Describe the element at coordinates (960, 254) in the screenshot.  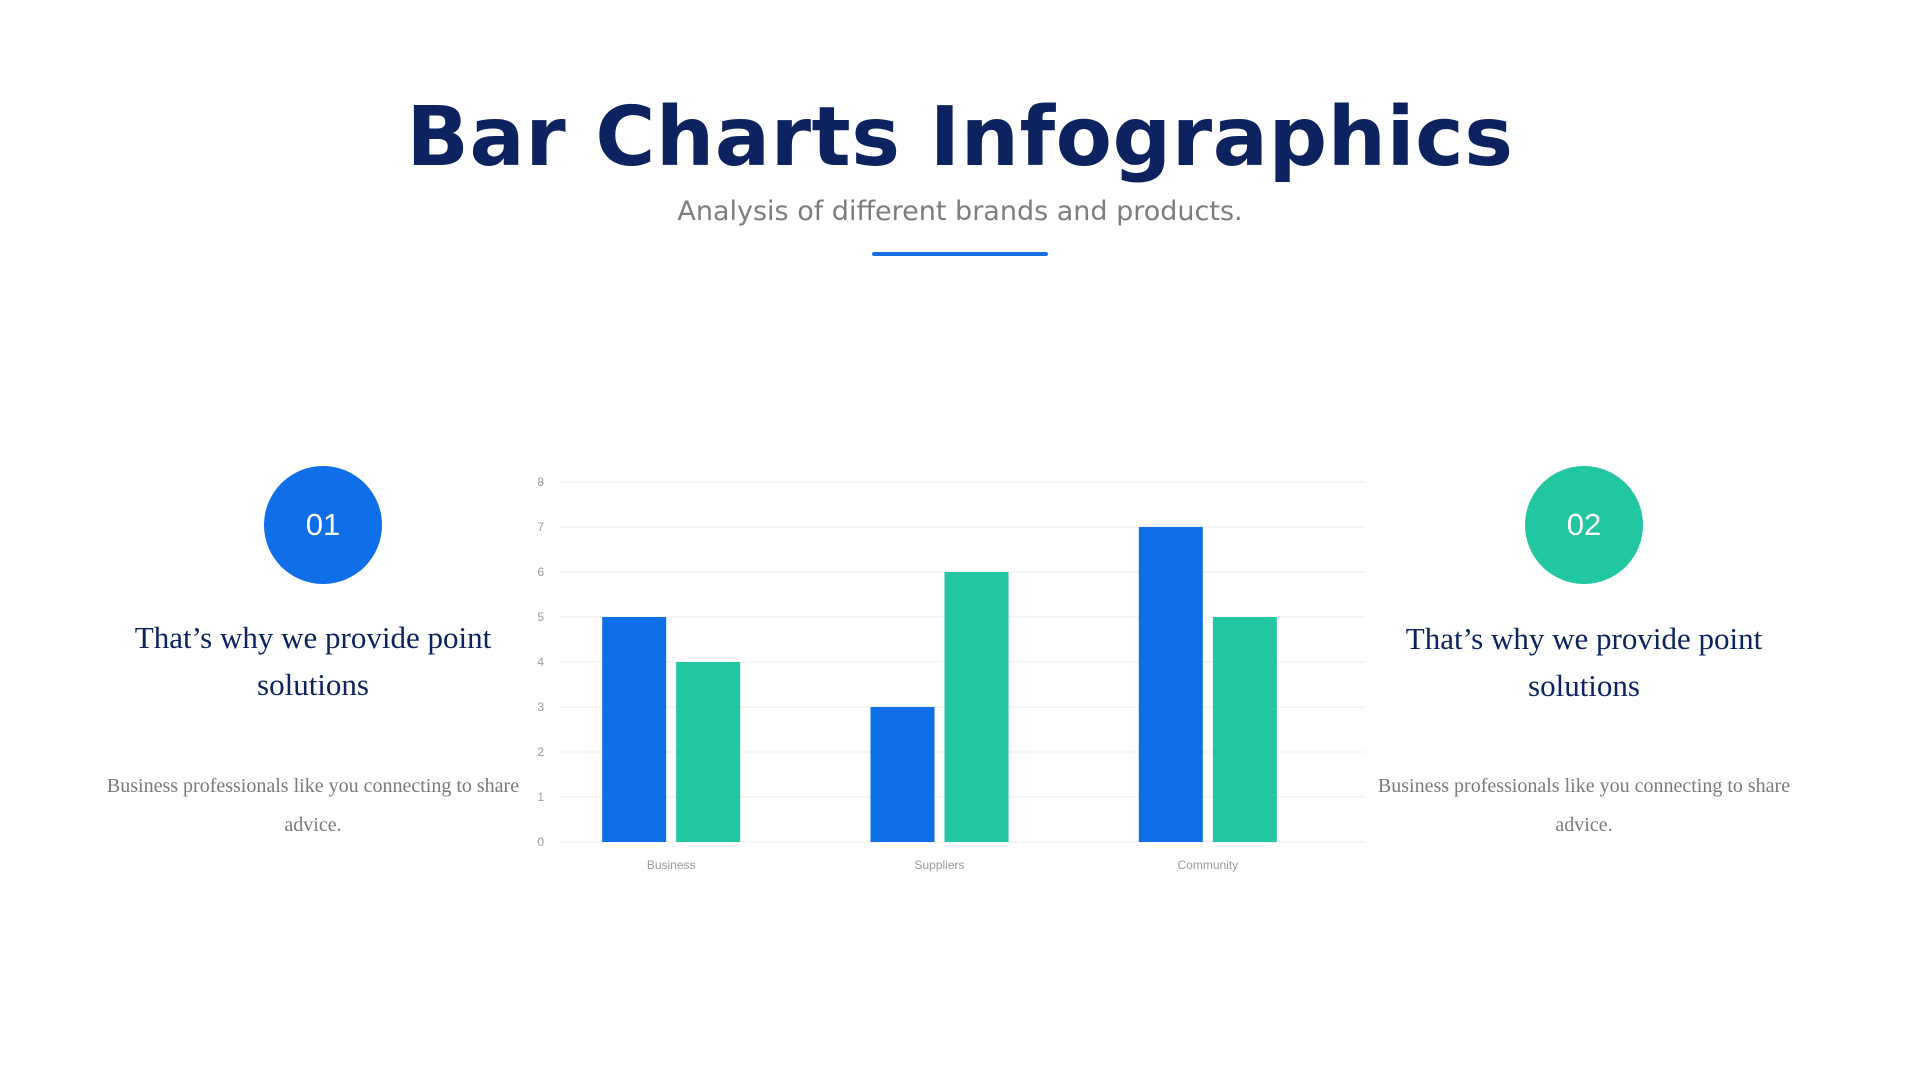
I see `title-divider` at that location.